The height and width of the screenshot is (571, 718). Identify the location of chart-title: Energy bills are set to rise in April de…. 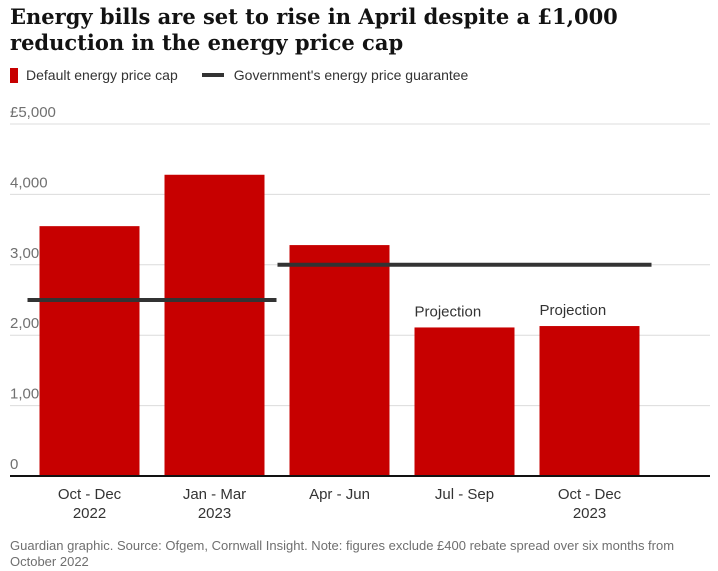
(314, 29).